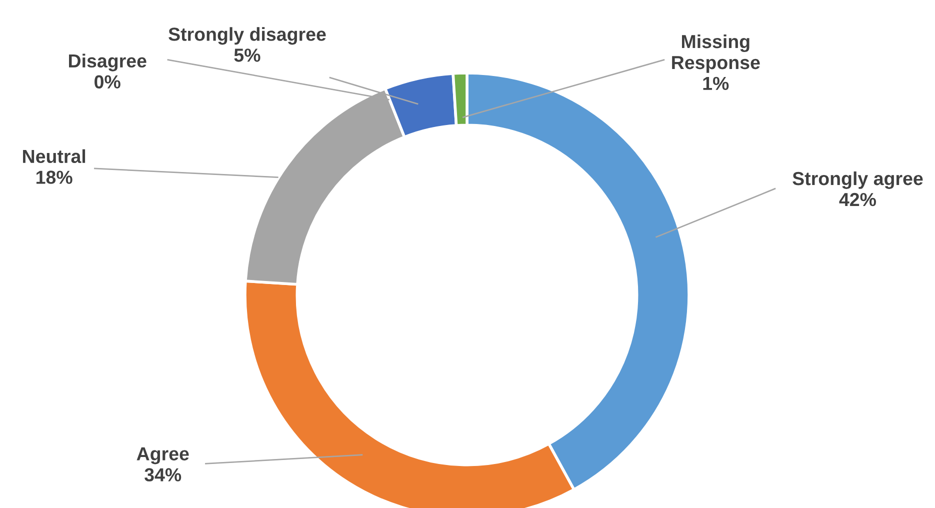 The height and width of the screenshot is (508, 935). Describe the element at coordinates (716, 53) in the screenshot. I see `slice-label: Missing Response` at that location.